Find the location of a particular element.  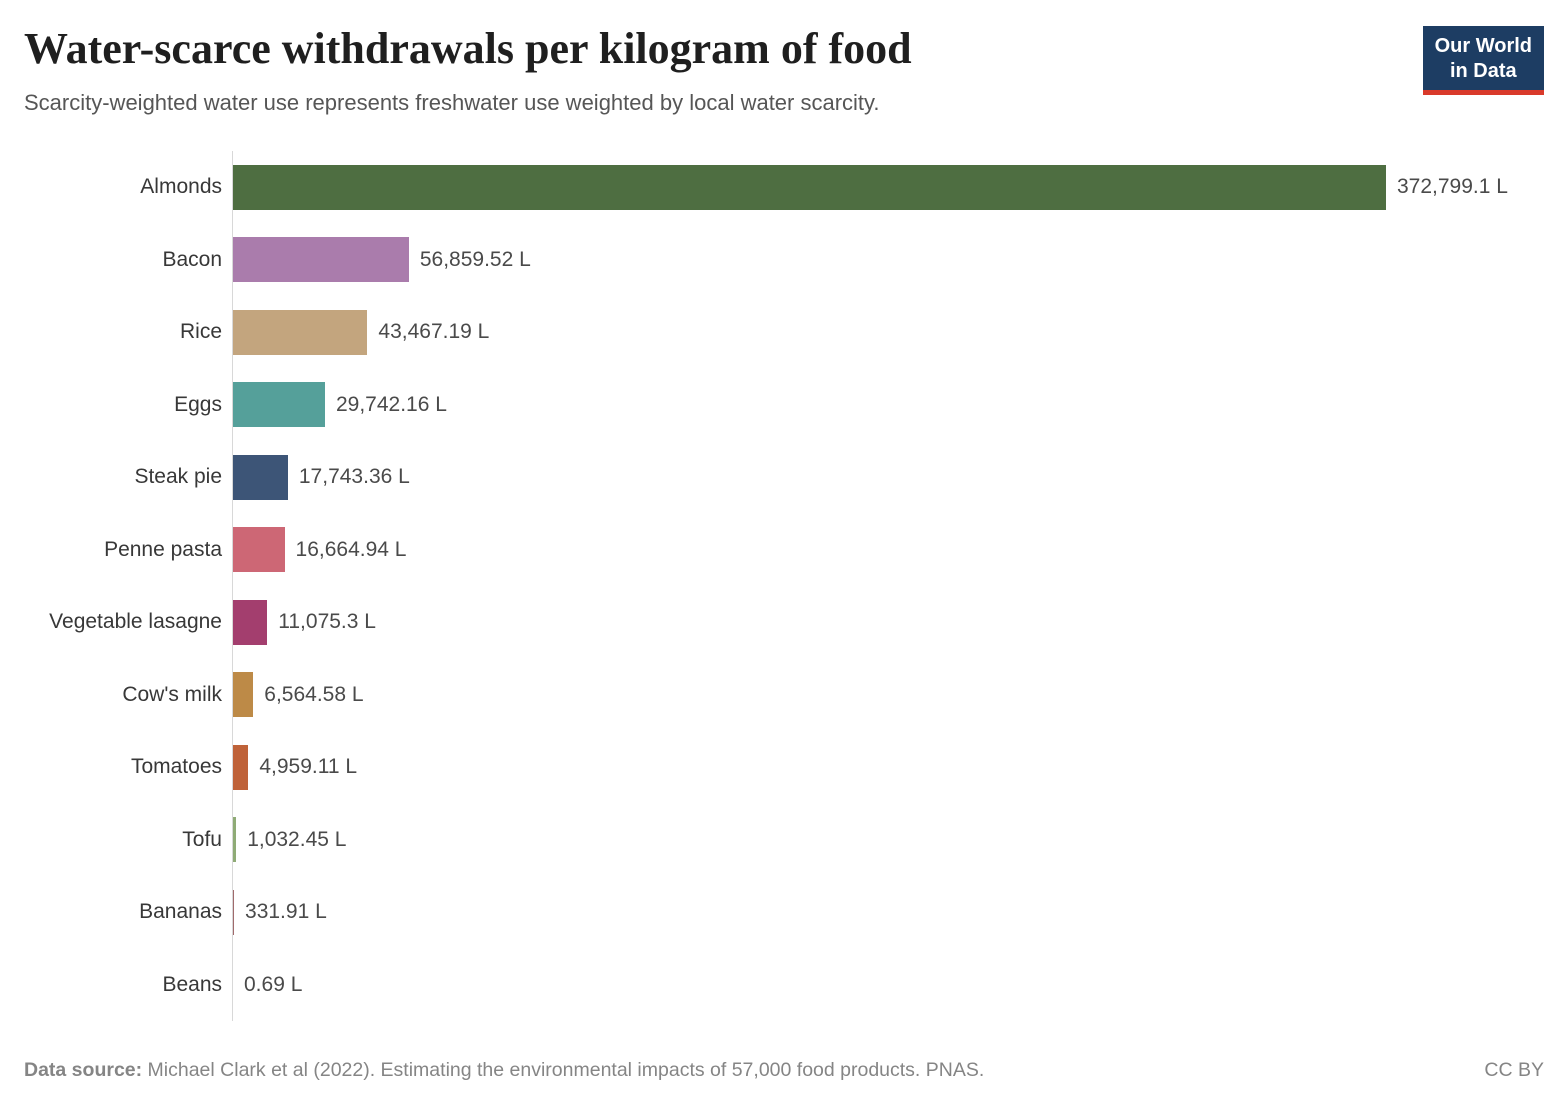

plot-area: 0.69 L is located at coordinates (888, 985).